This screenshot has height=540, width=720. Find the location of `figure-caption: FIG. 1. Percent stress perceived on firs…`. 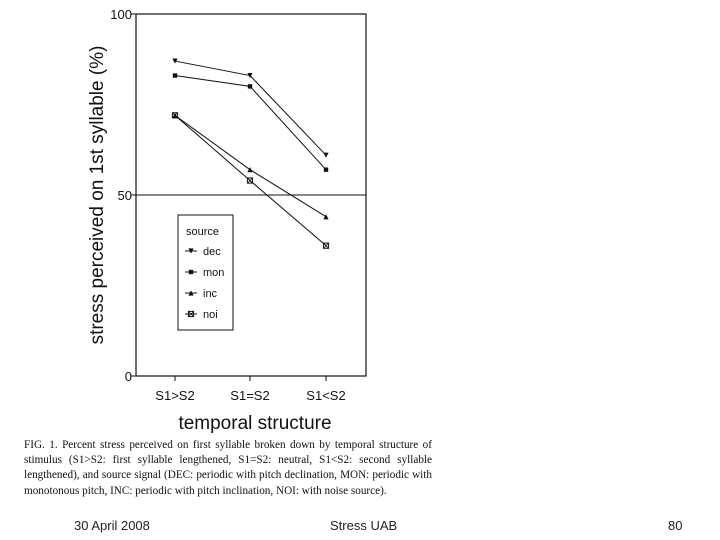

figure-caption: FIG. 1. Percent stress perceived on firs… is located at coordinates (228, 468).